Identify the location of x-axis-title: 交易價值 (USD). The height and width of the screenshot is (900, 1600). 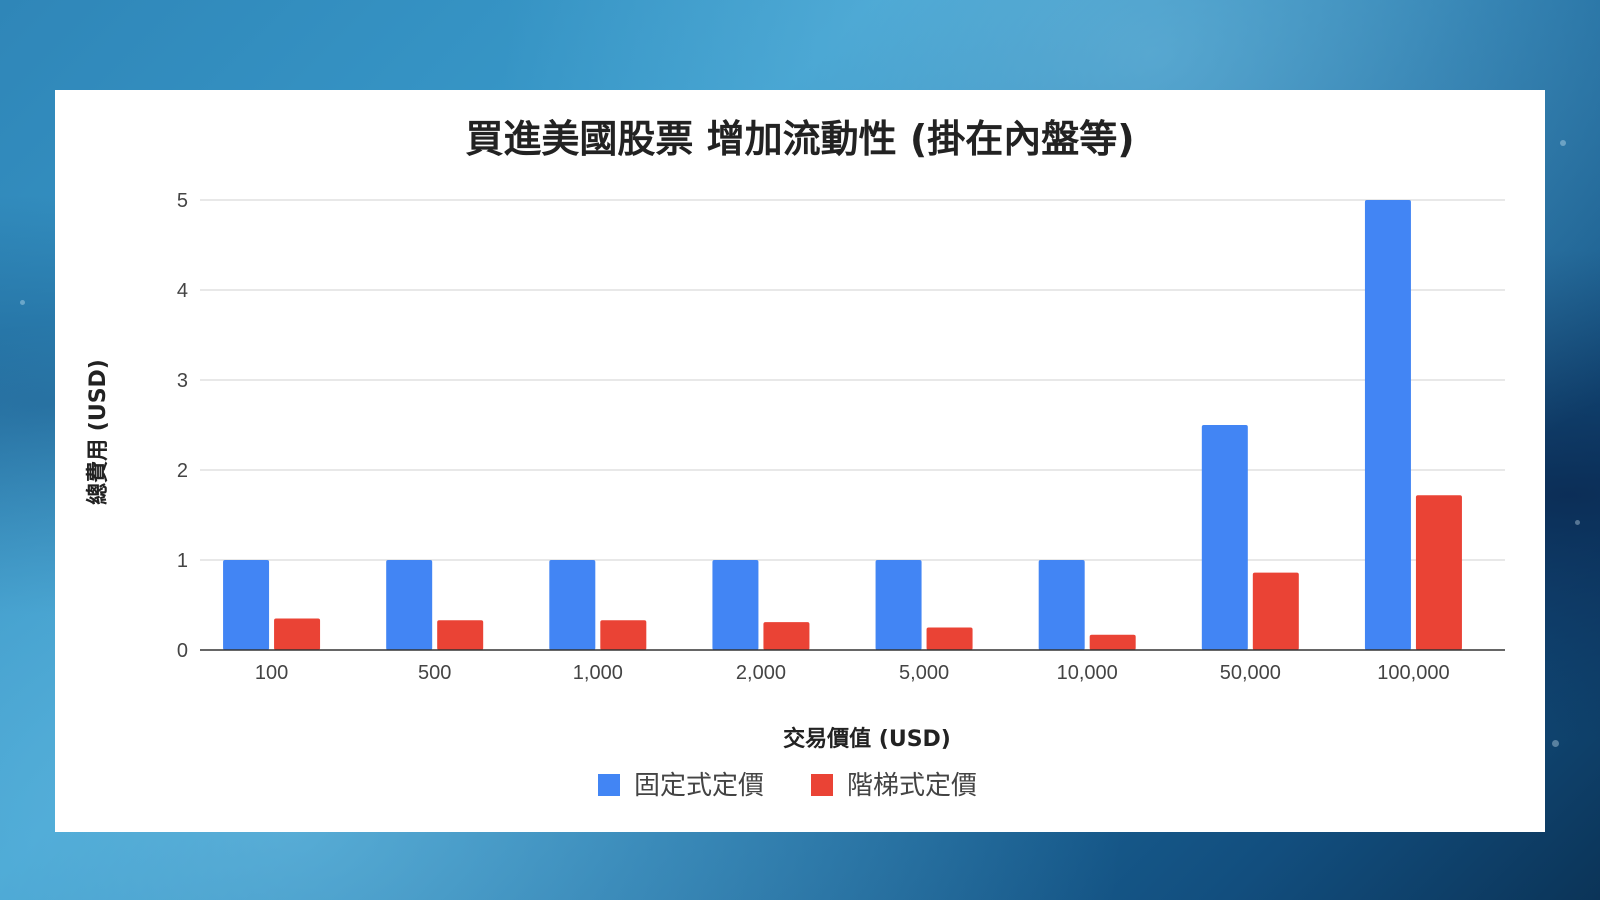
(867, 739).